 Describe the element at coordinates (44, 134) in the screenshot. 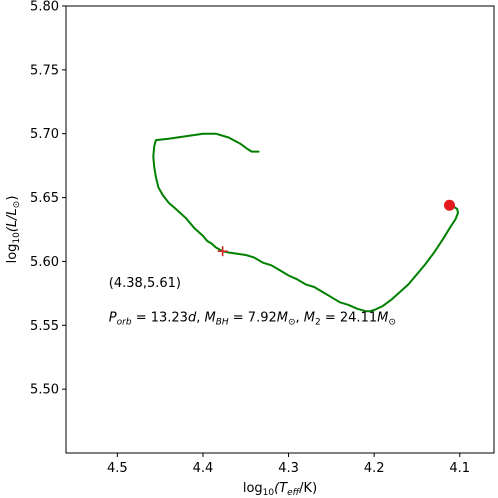

I see `y-tick-label: 5.70` at that location.